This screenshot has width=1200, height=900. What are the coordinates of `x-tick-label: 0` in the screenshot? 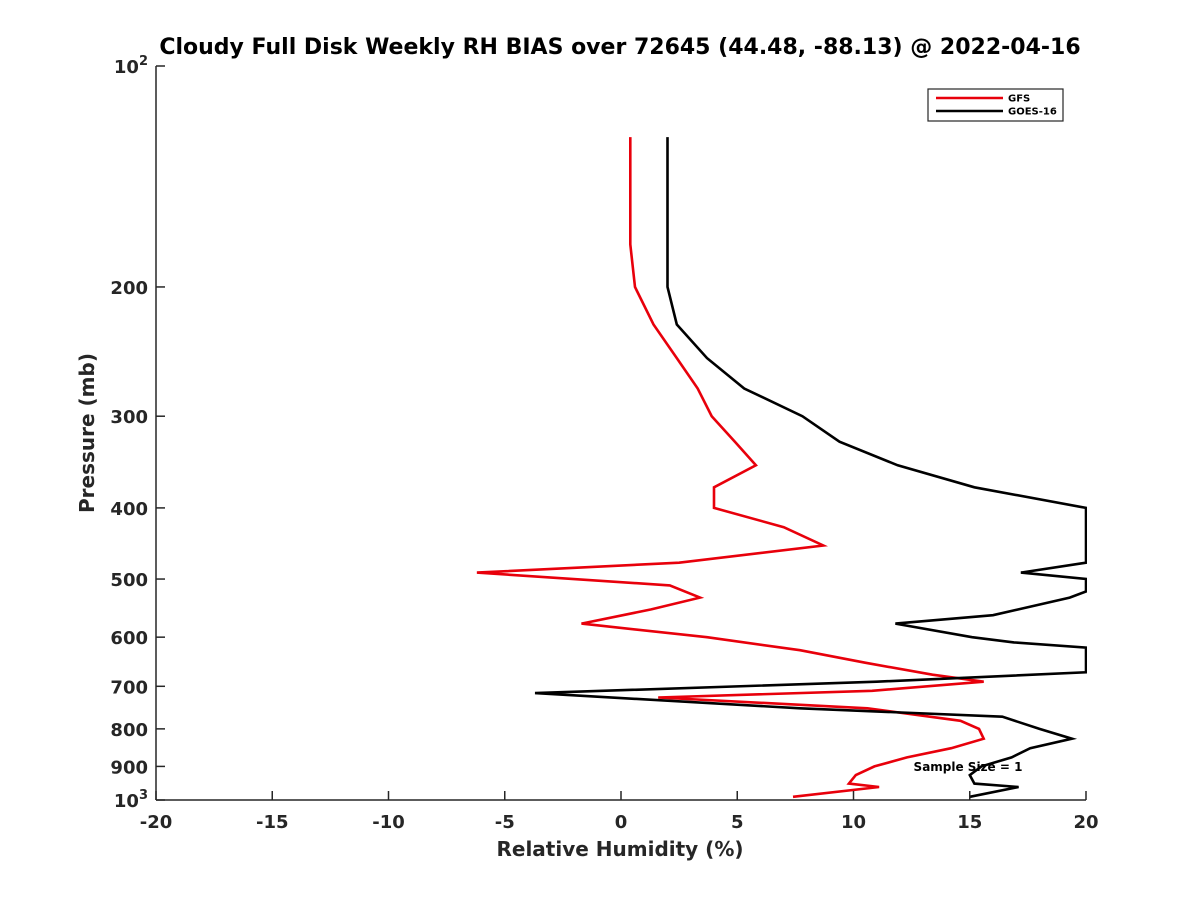 It's located at (621, 822).